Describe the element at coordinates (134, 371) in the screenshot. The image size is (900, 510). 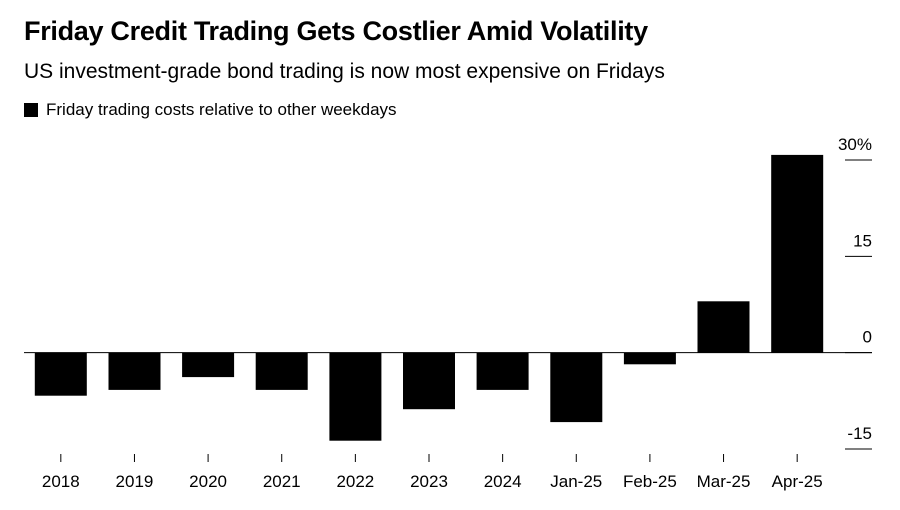
I see `bar-2019` at that location.